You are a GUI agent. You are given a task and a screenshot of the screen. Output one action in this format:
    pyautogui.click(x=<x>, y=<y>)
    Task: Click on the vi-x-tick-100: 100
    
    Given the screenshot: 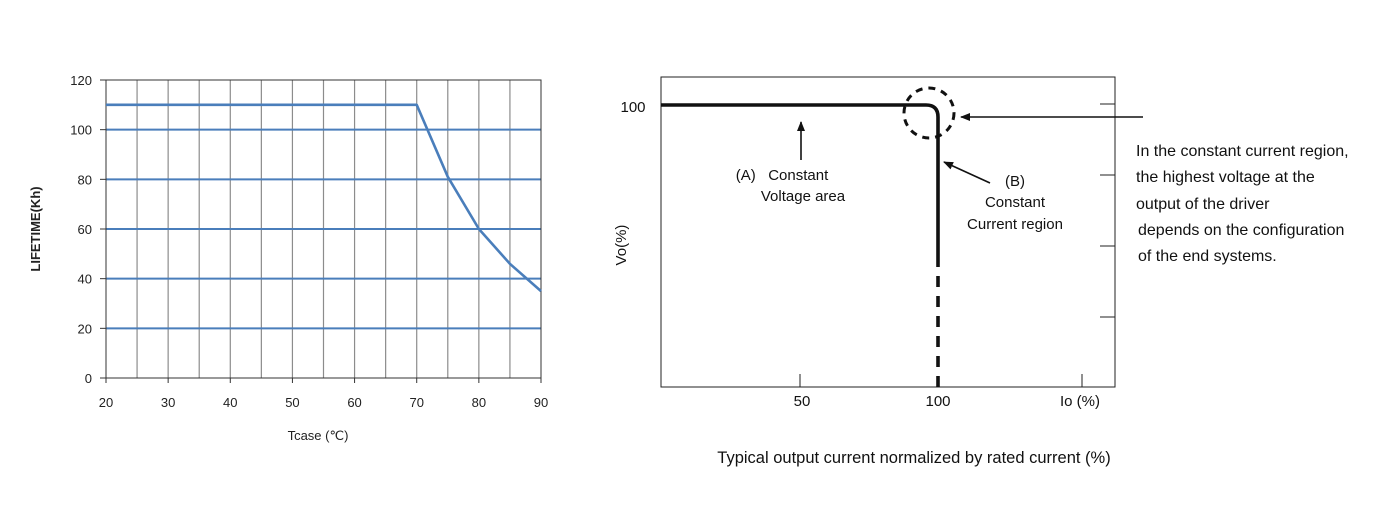 What is the action you would take?
    pyautogui.click(x=937, y=401)
    